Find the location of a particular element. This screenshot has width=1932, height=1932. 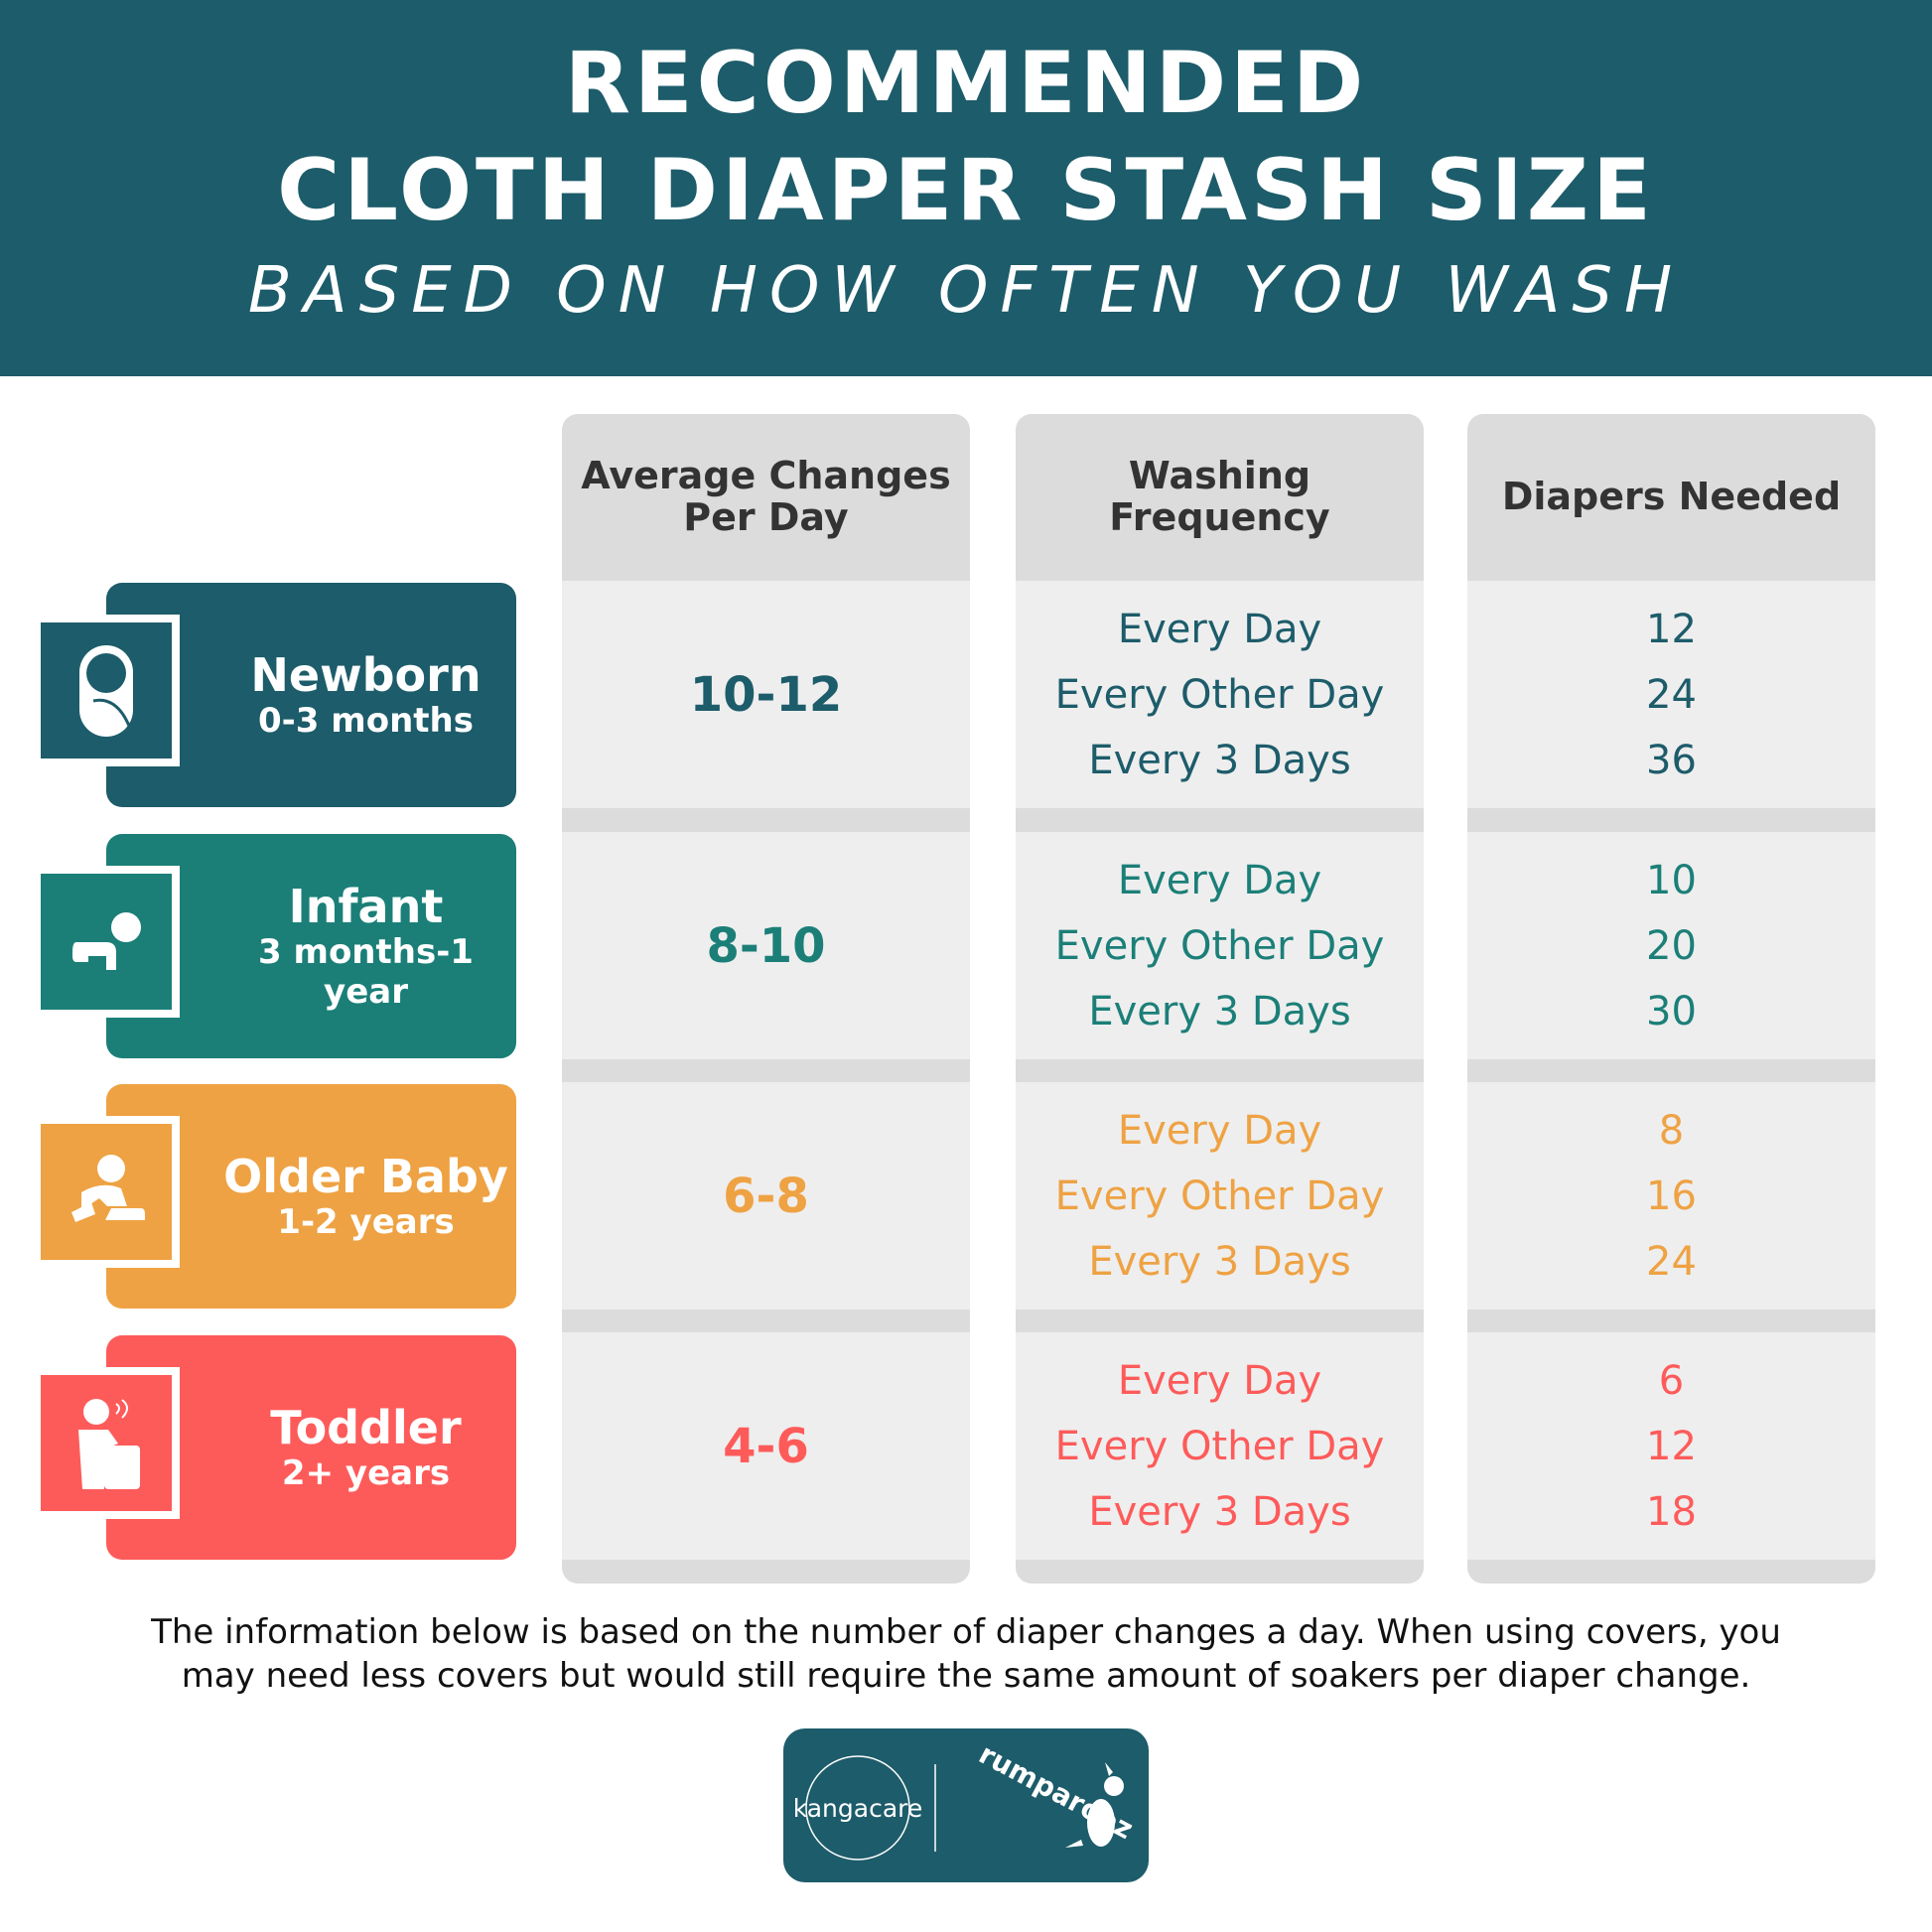

diapers-value: 16 is located at coordinates (1671, 1196).